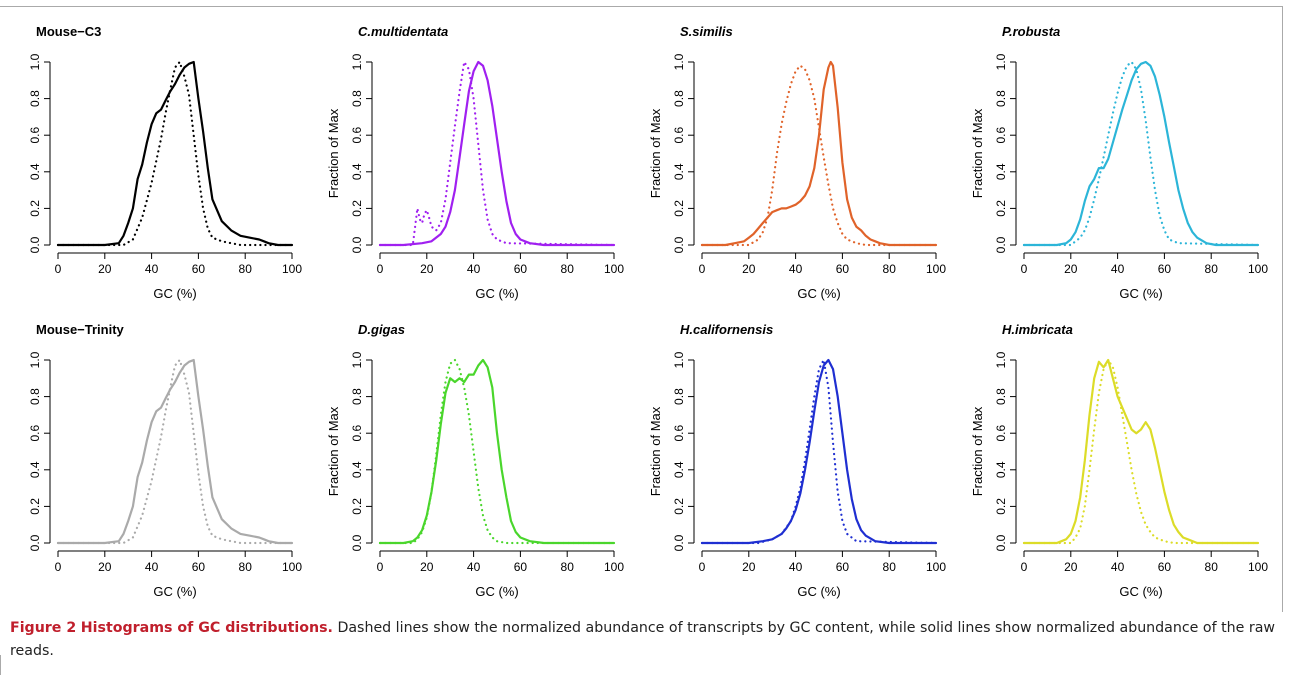  What do you see at coordinates (381, 329) in the screenshot?
I see `panel-title: D.gigas` at bounding box center [381, 329].